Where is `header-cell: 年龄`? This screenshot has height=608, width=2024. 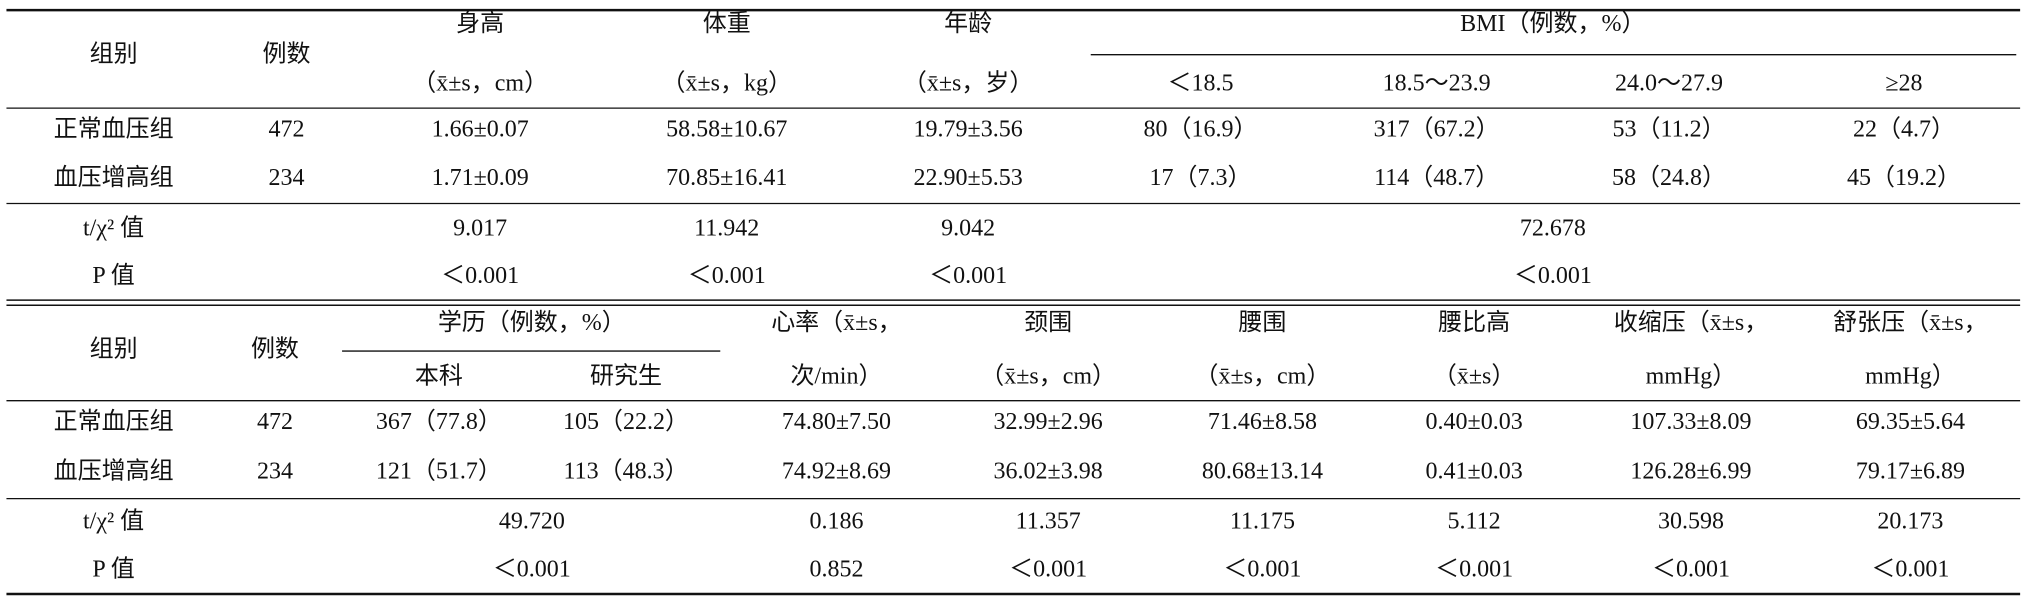 header-cell: 年龄 is located at coordinates (968, 23).